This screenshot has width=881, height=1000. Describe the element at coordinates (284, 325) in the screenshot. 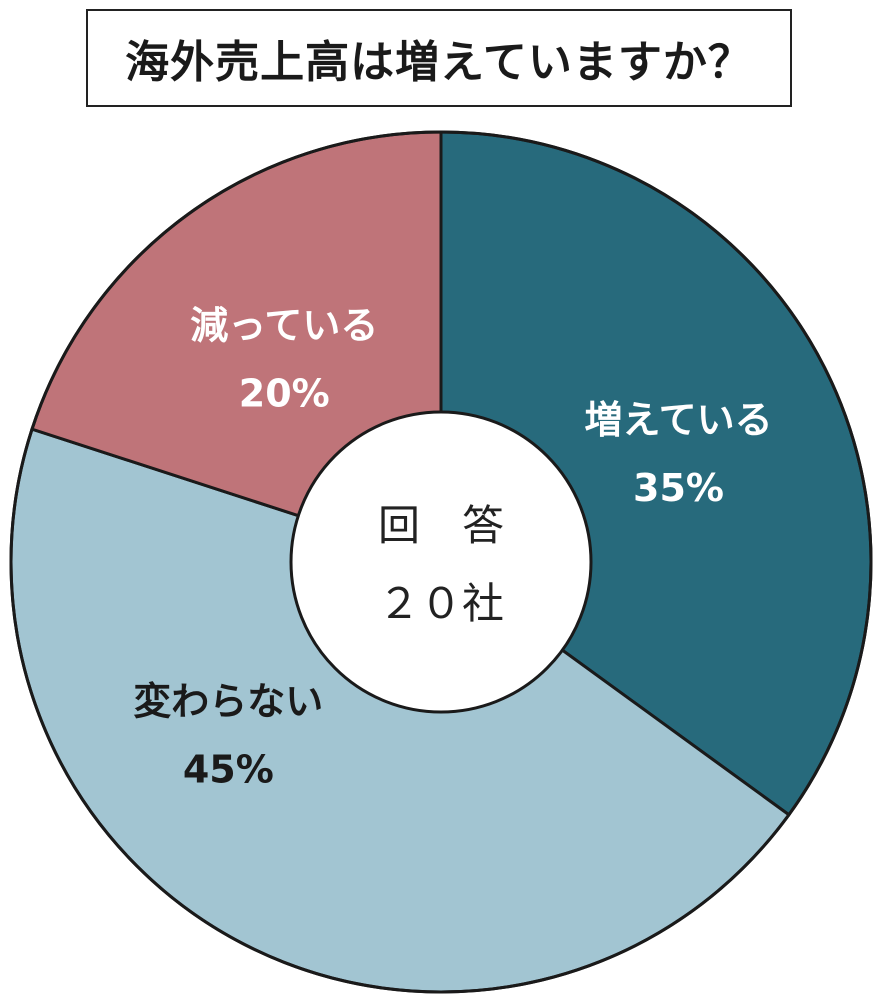

I see `slice-label-3: 減っている` at that location.